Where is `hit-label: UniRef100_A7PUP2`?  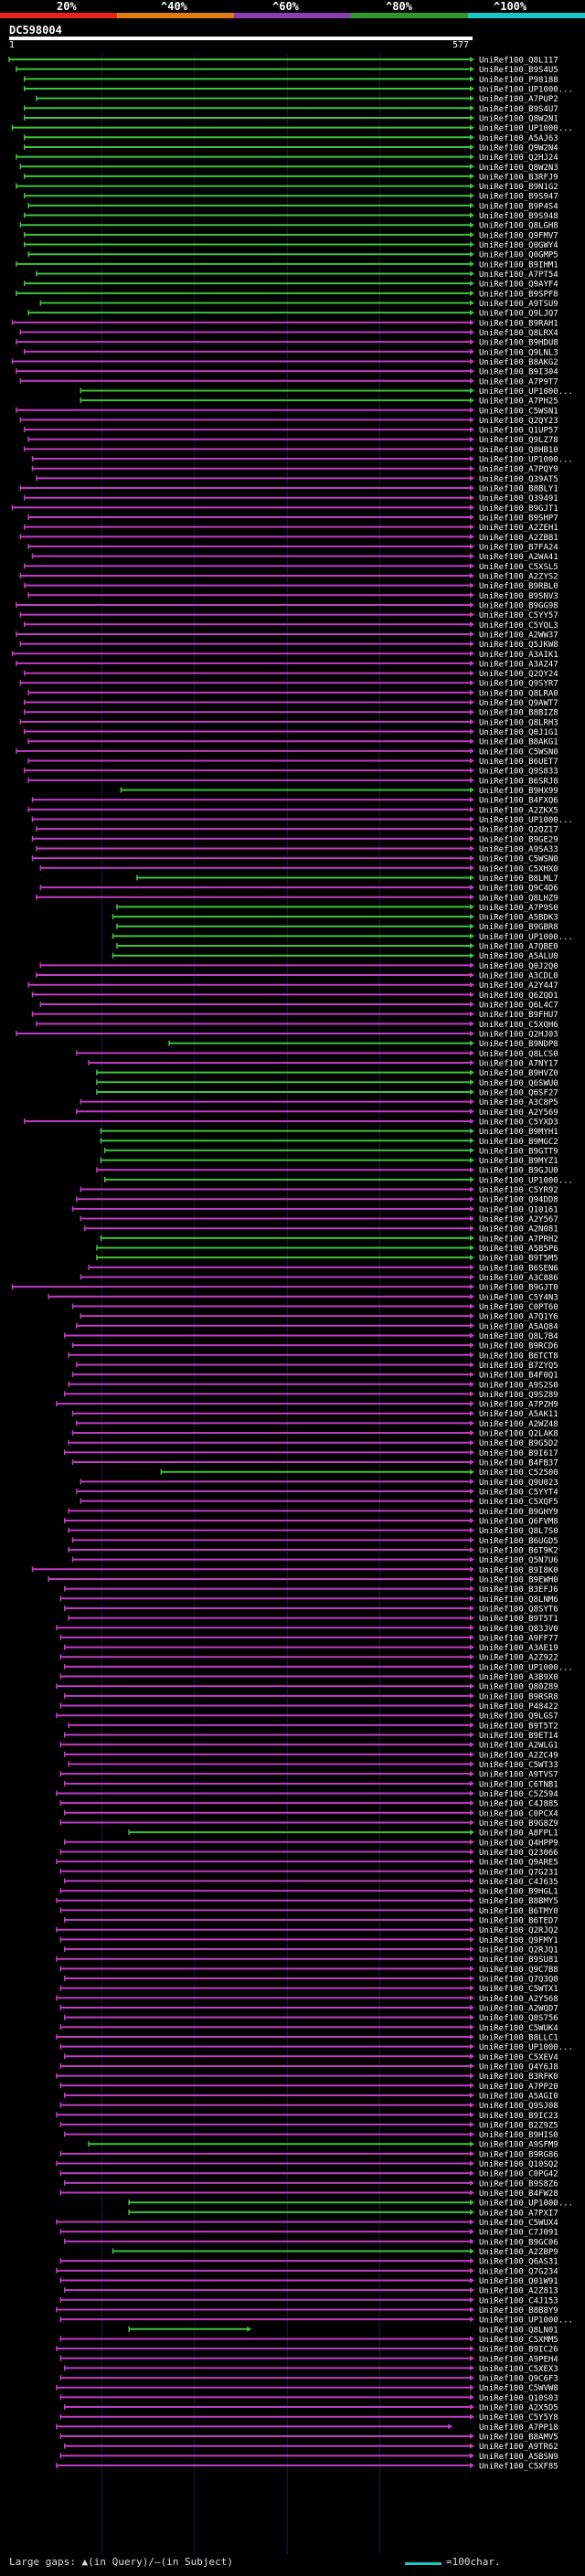 hit-label: UniRef100_A7PUP2 is located at coordinates (518, 99).